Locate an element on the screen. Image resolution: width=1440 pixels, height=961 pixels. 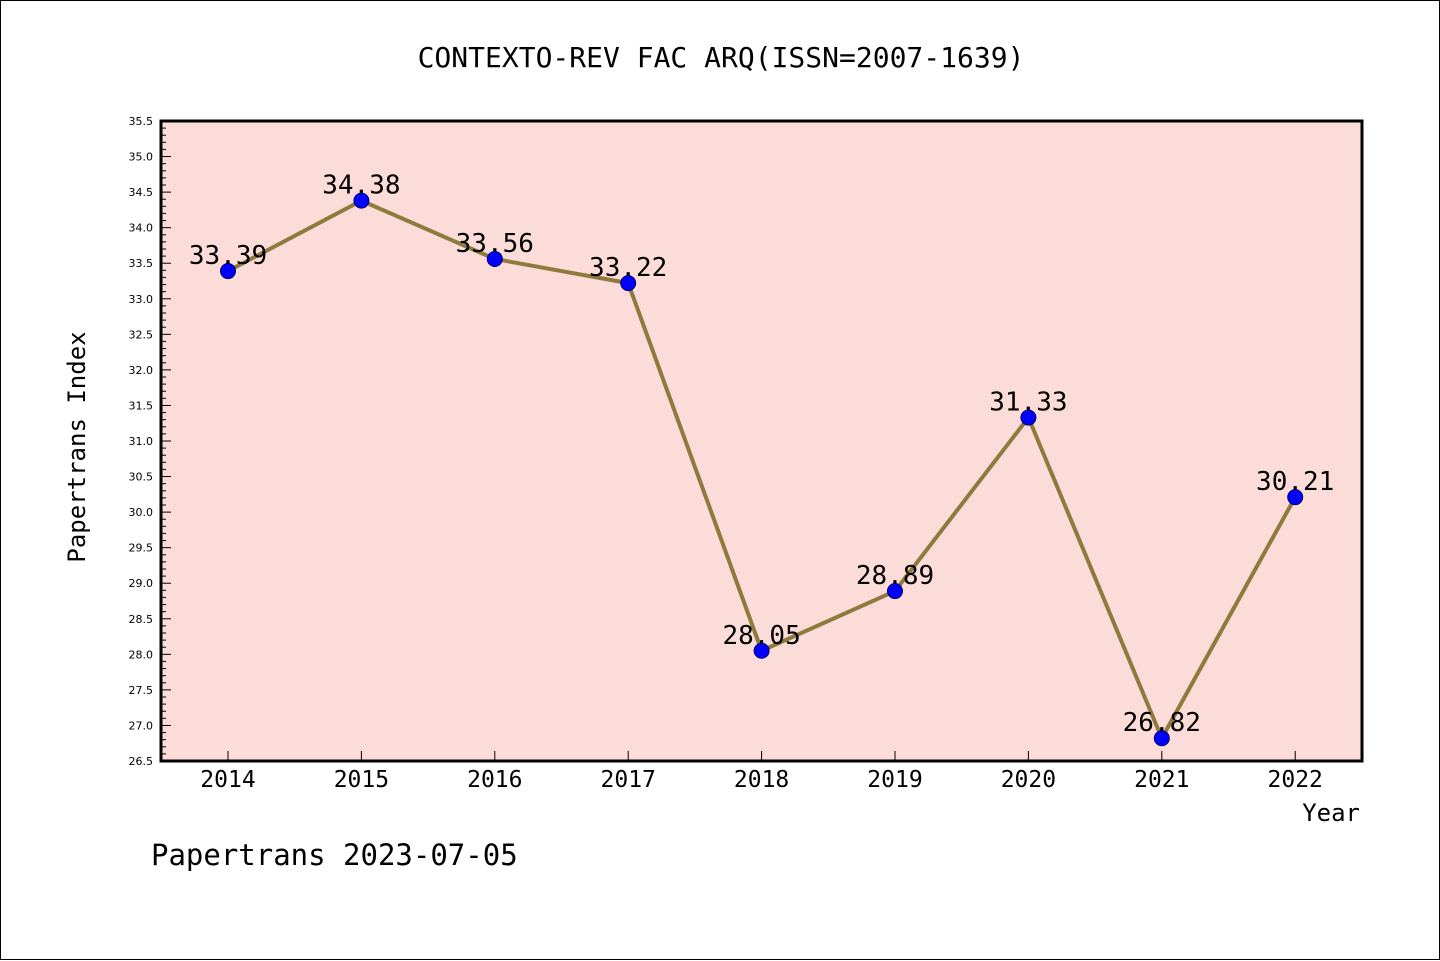
x-tick-label: 2022 is located at coordinates (1295, 780).